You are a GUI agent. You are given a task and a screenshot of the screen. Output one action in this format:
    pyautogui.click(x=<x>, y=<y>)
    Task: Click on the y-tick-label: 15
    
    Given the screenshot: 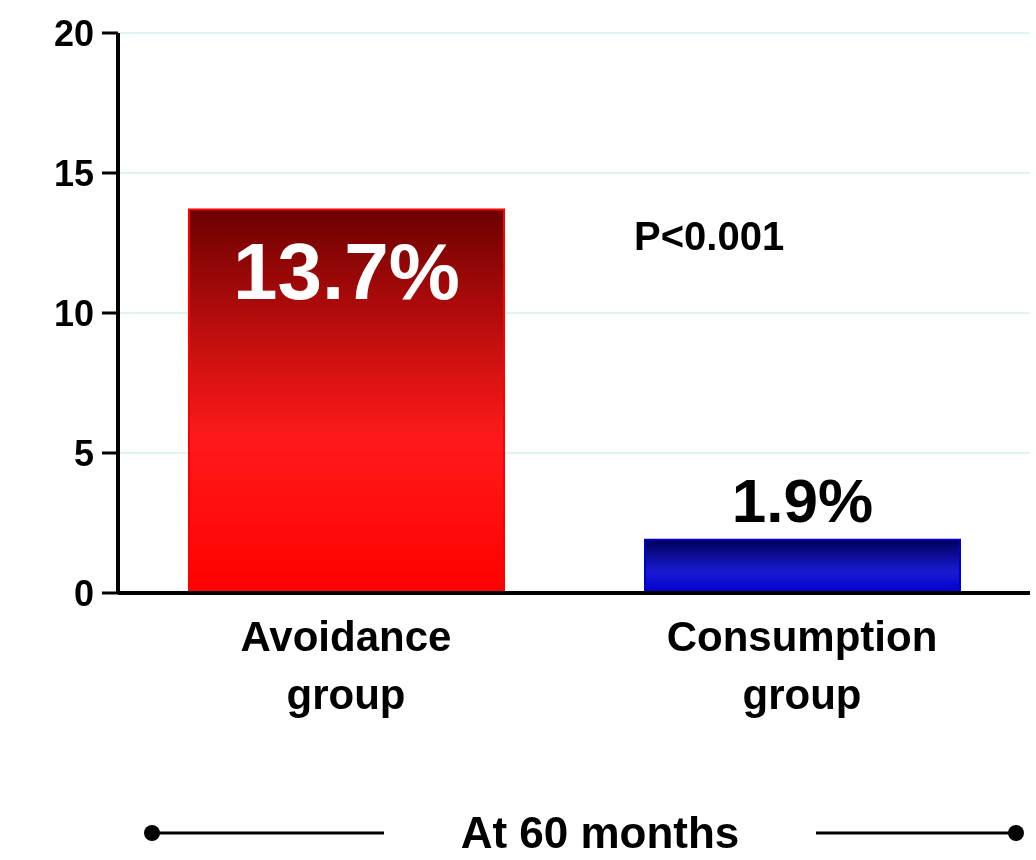 What is the action you would take?
    pyautogui.click(x=73, y=173)
    